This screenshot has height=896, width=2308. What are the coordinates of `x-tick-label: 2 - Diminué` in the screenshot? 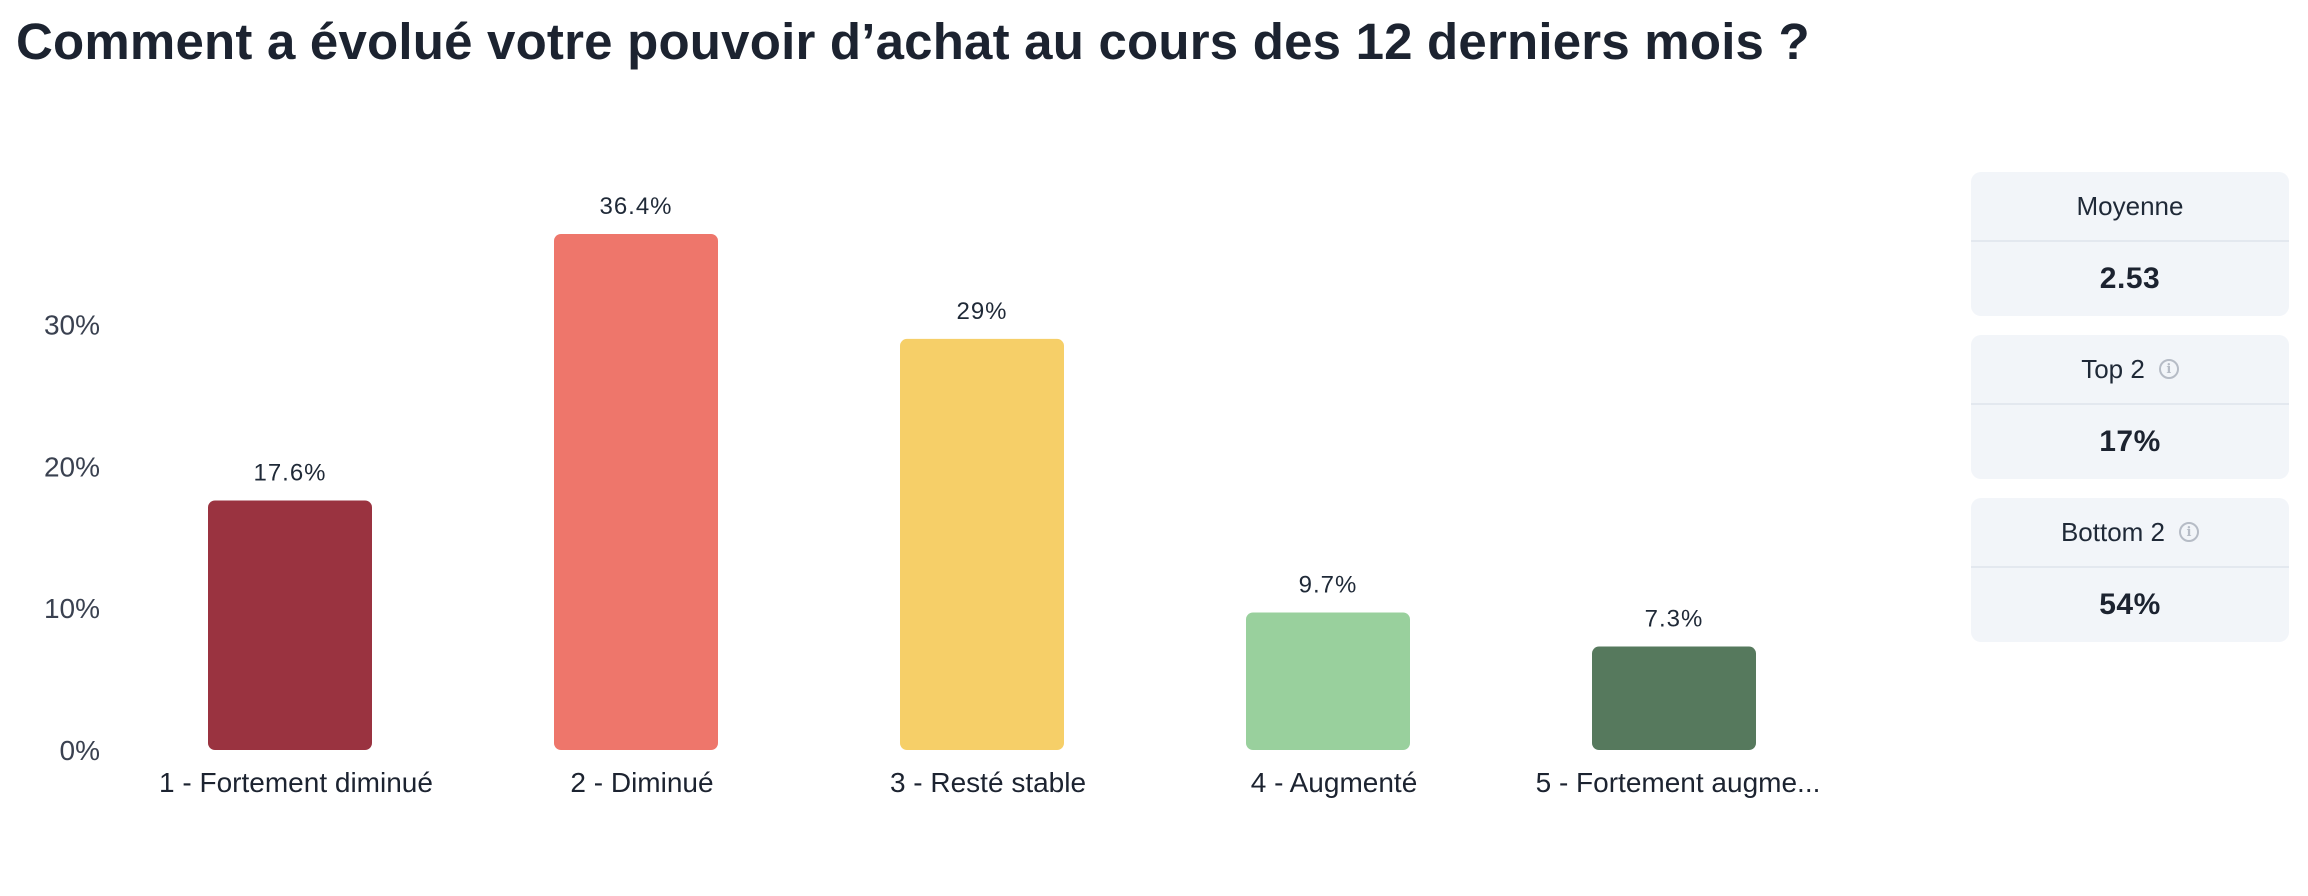 It's located at (641, 782).